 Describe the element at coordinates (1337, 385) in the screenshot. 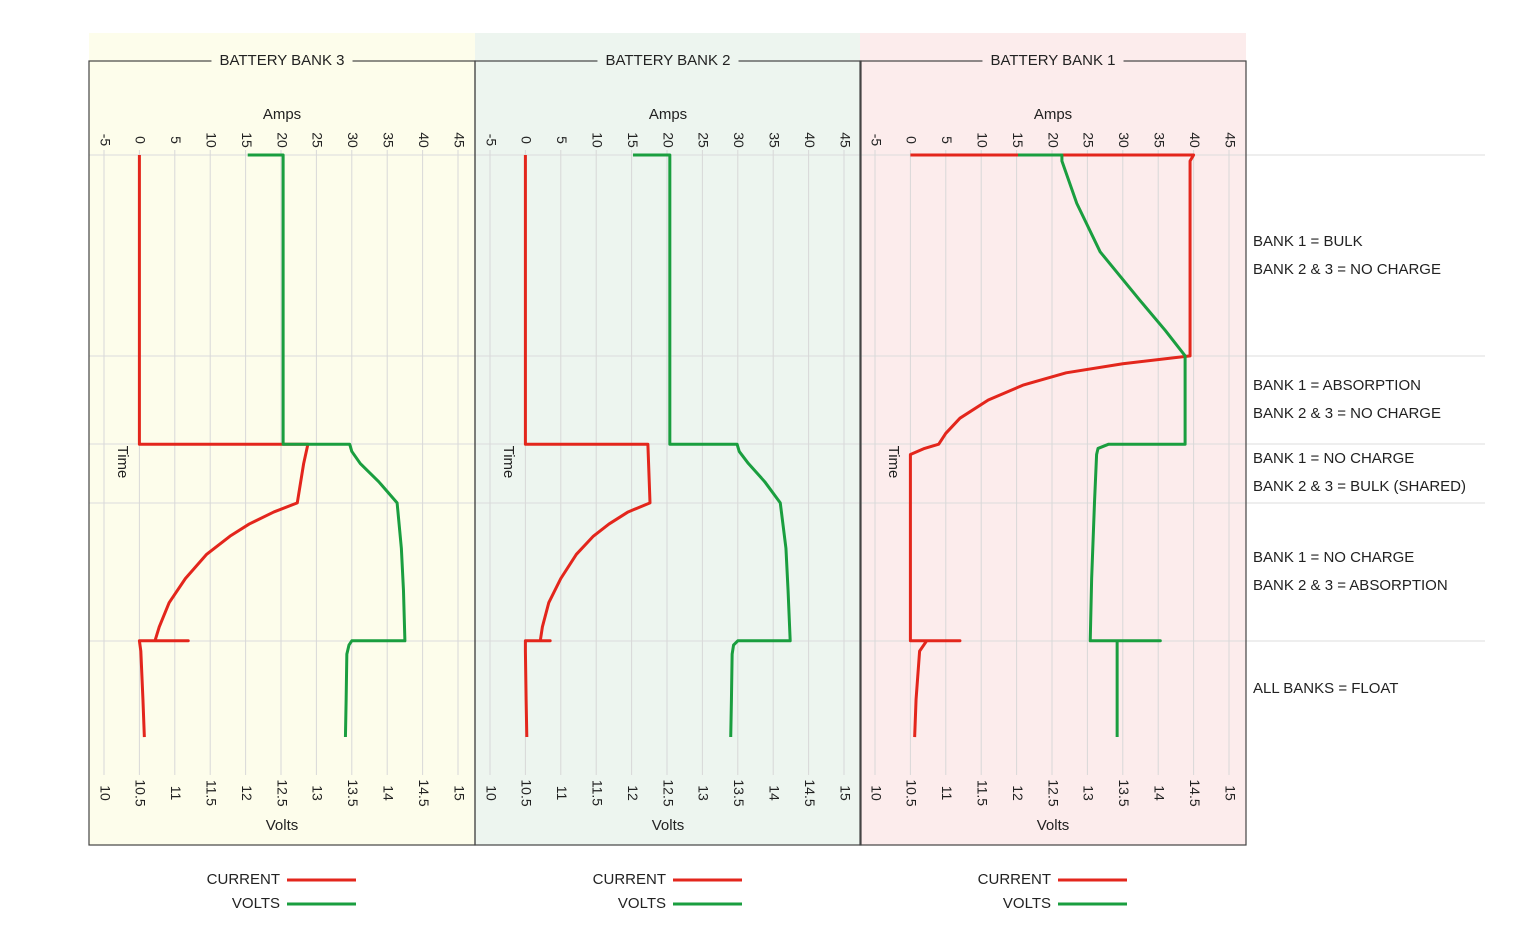

I see `phase-label: BANK 1 = ABSORPTION` at that location.